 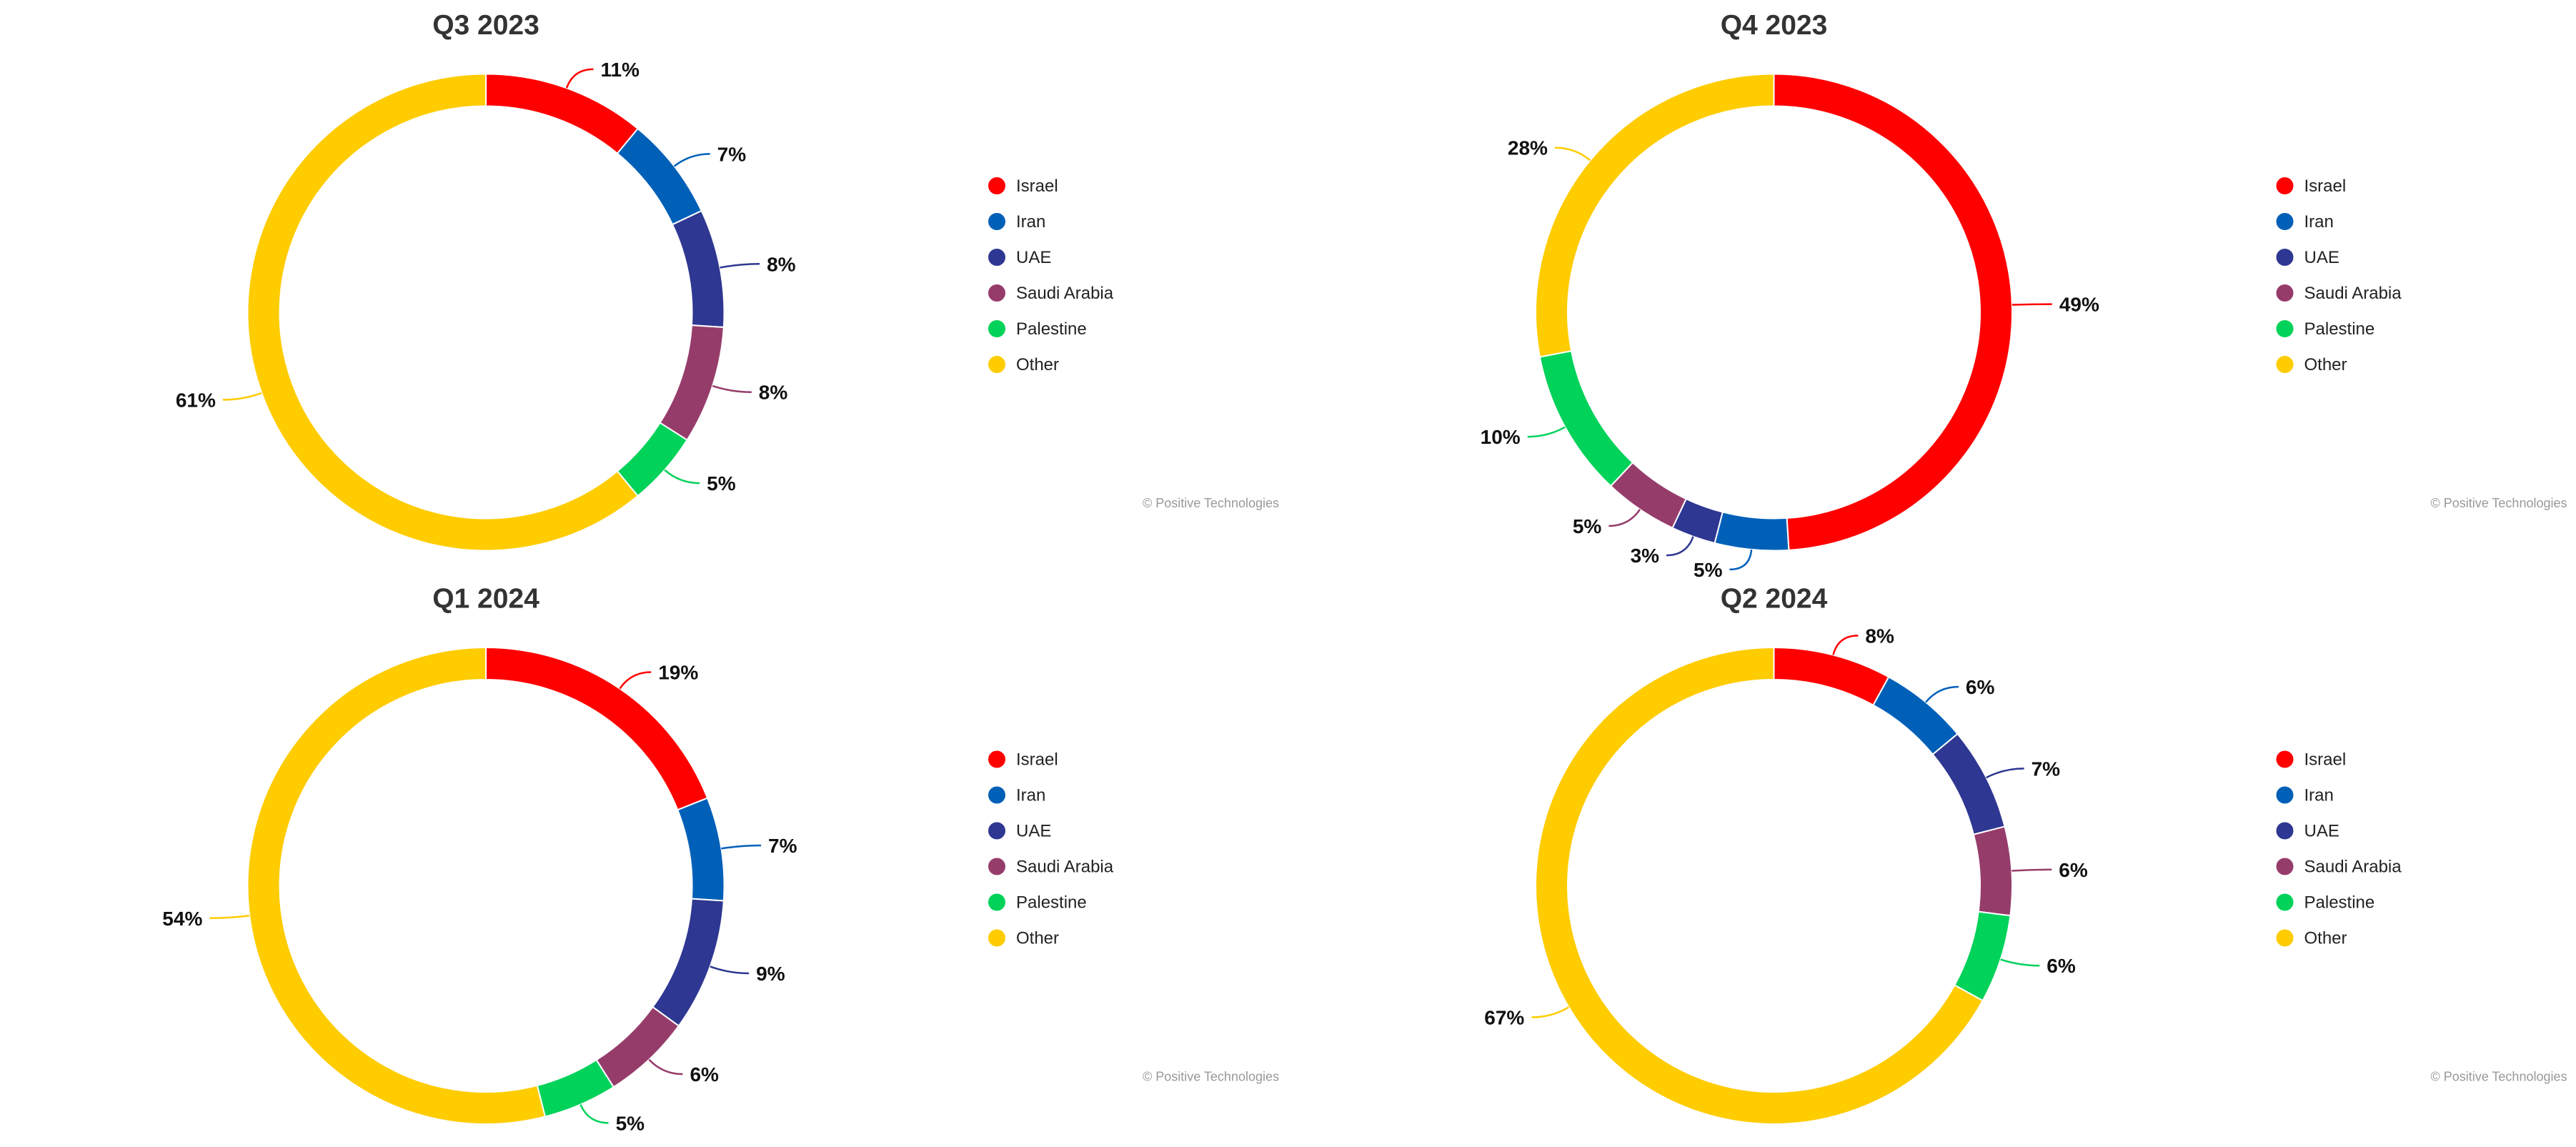 I want to click on data-label-israel: 11%, so click(x=620, y=70).